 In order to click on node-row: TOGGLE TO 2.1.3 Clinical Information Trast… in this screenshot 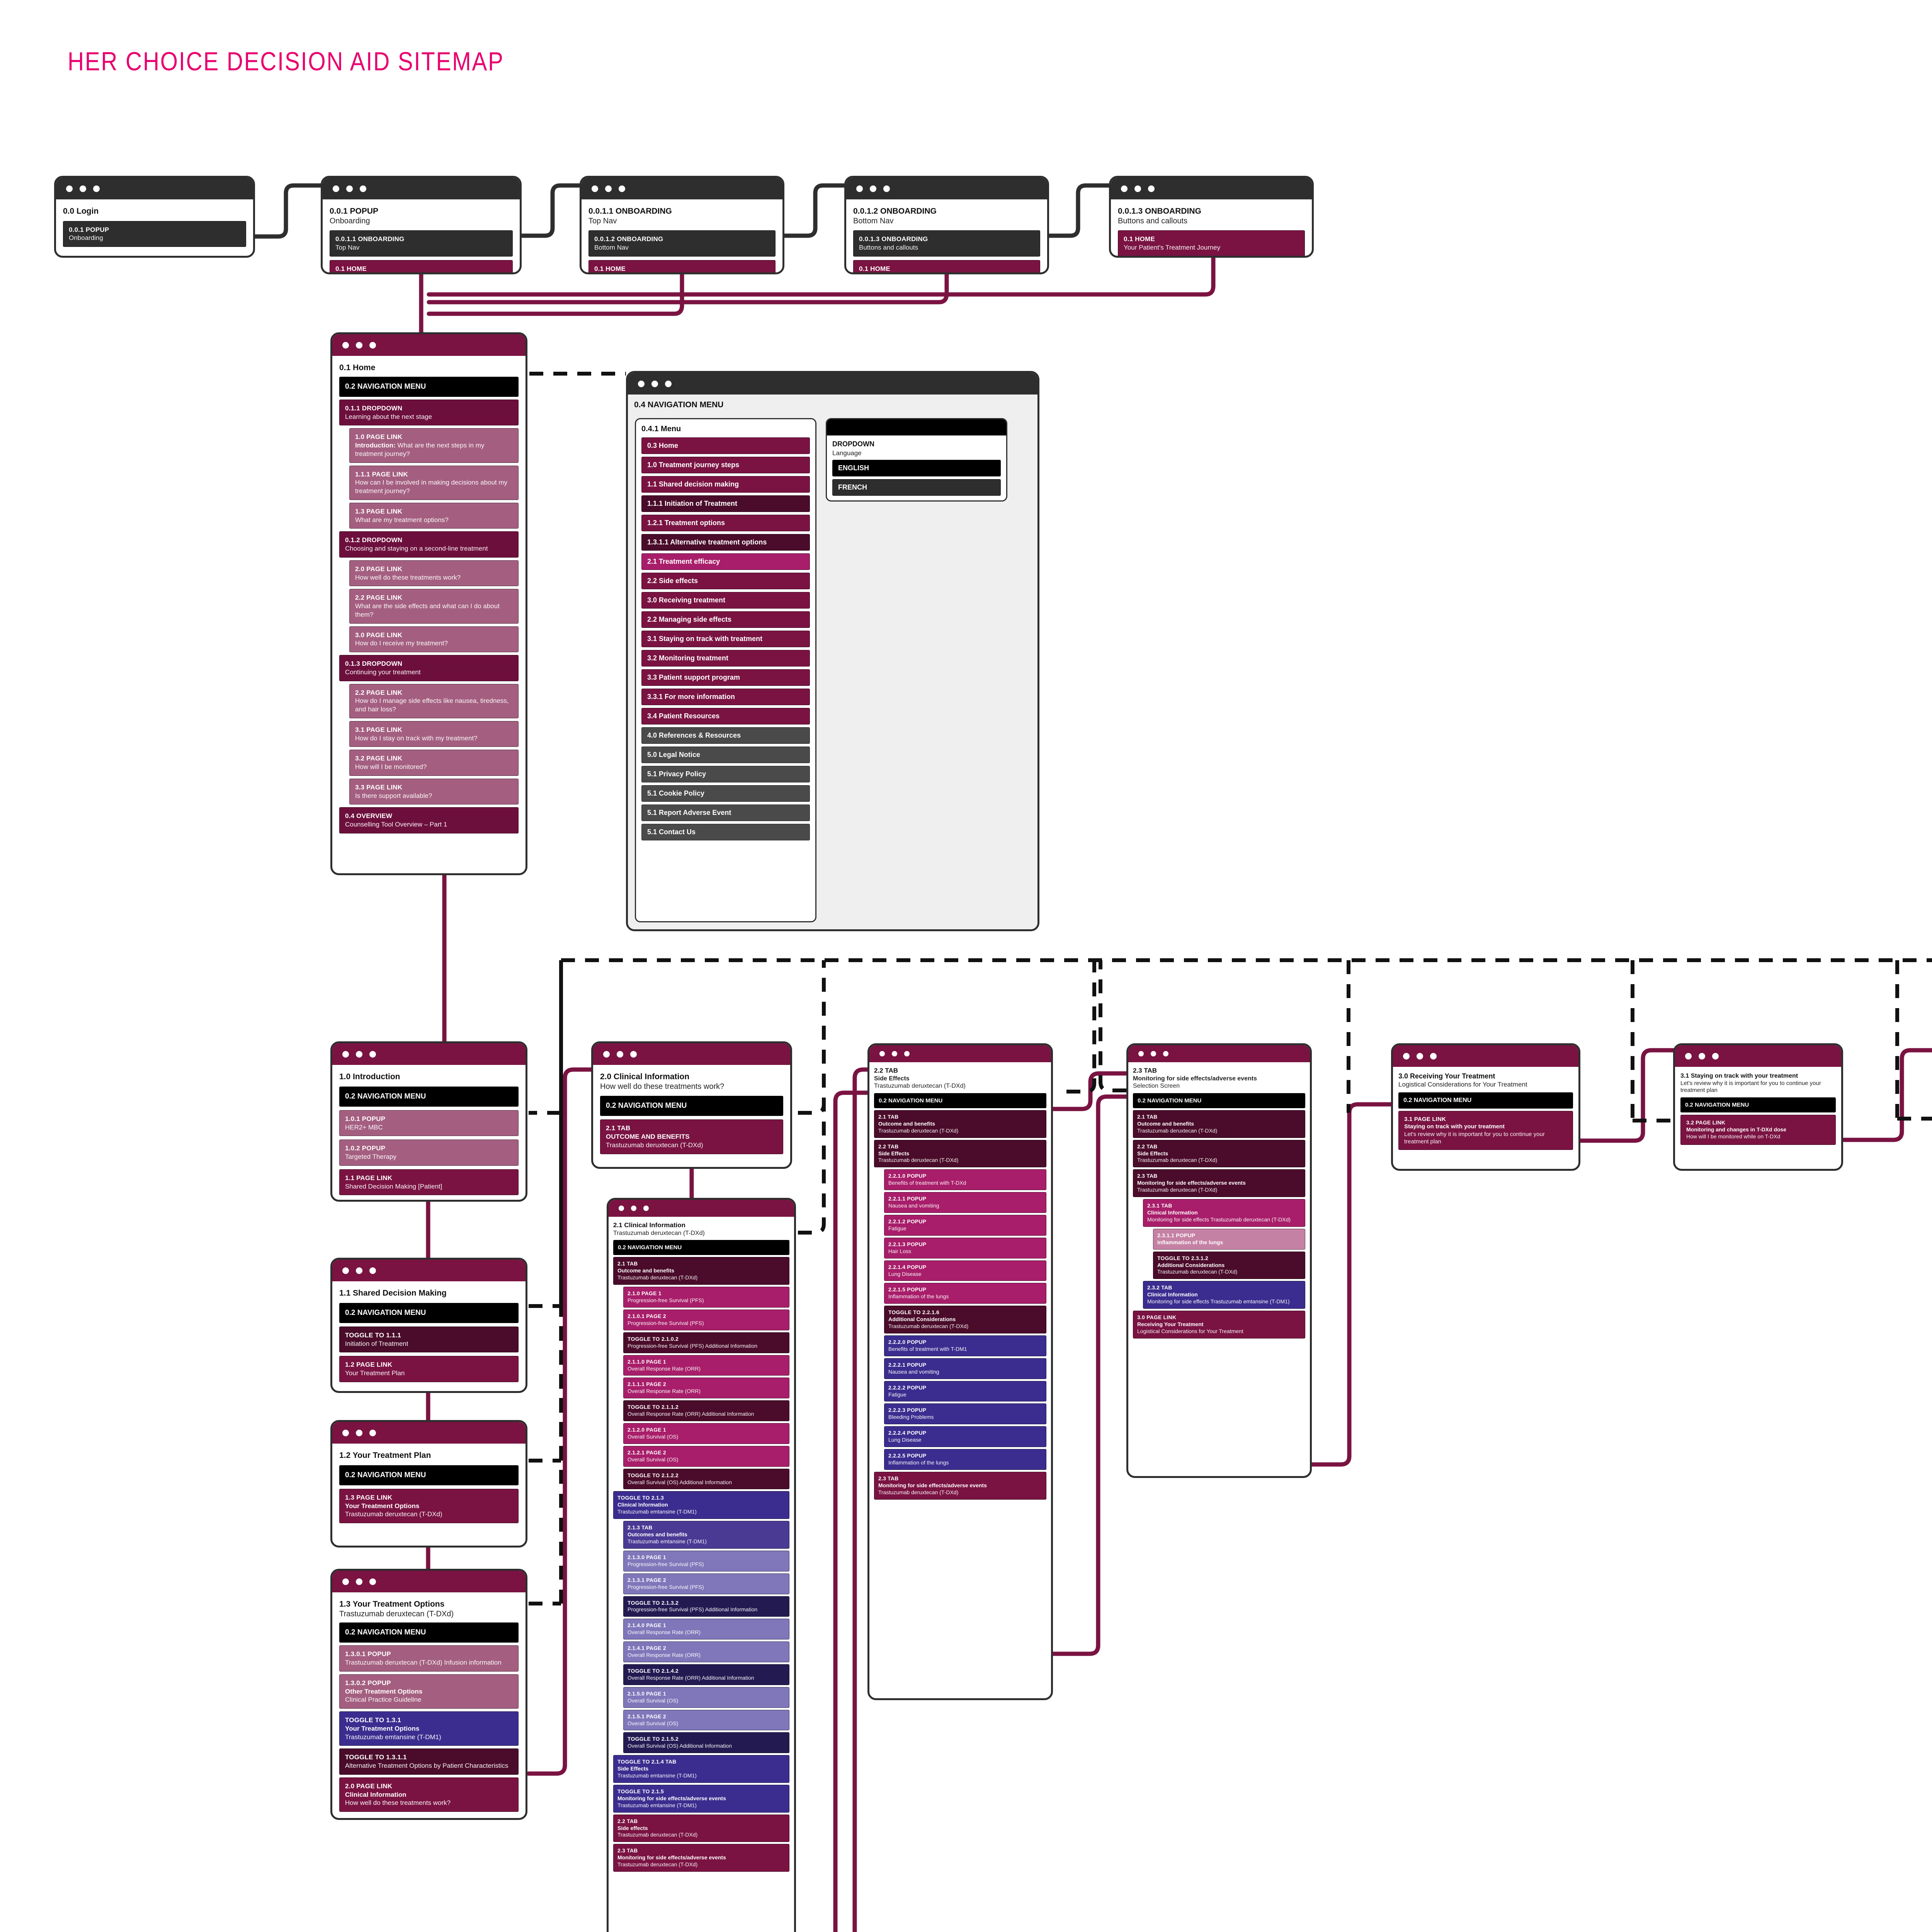, I will do `click(701, 1505)`.